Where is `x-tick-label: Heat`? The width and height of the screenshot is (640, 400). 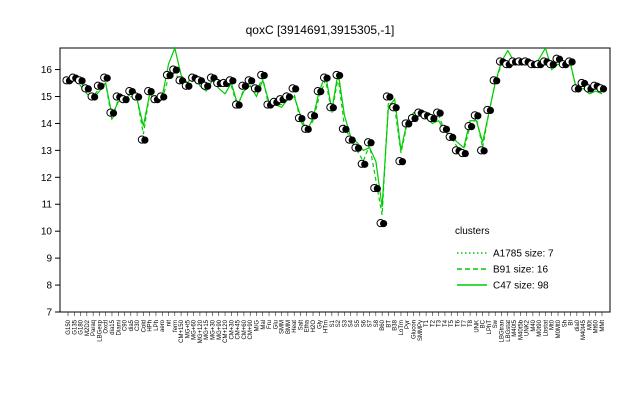
x-tick-label: Heat is located at coordinates (295, 326).